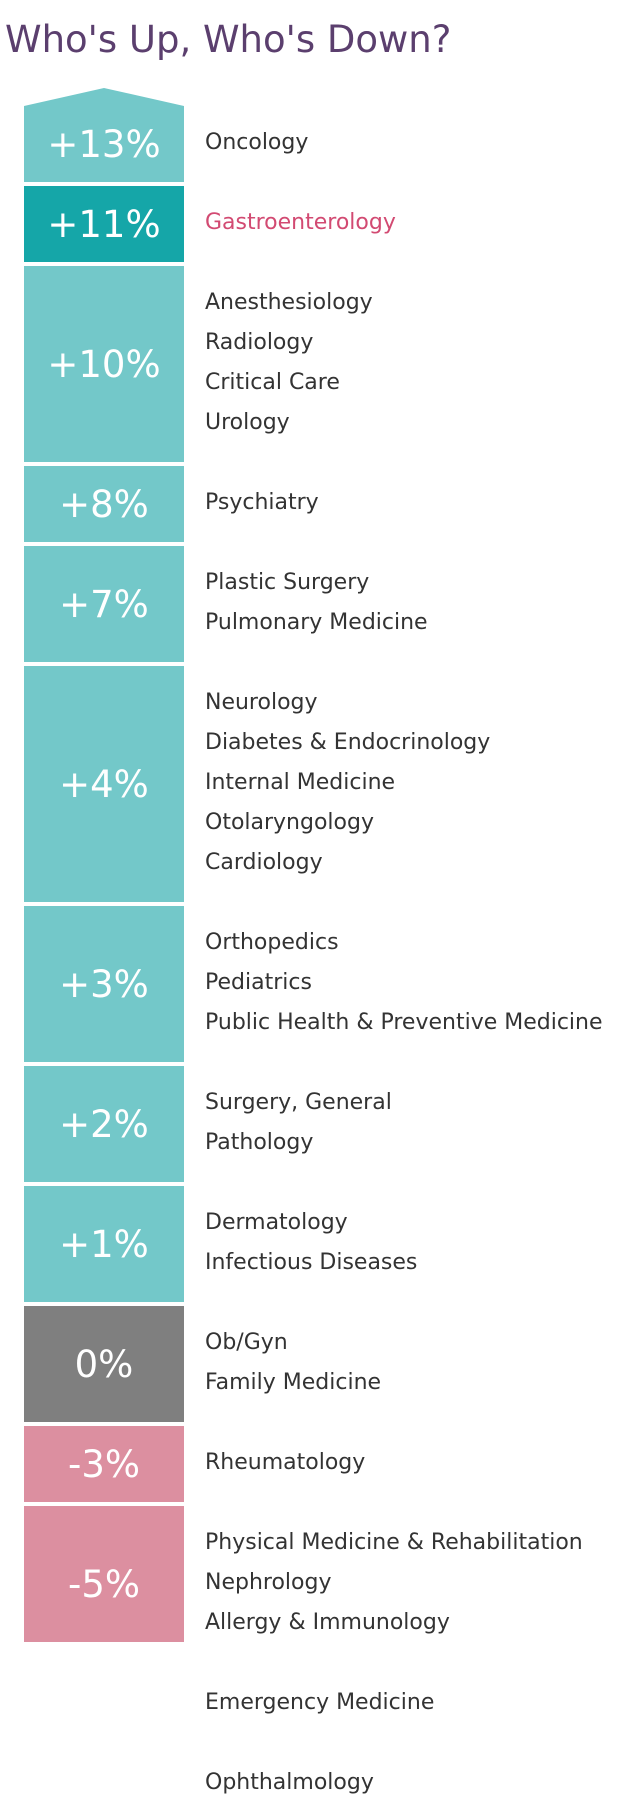 This screenshot has width=640, height=1795. Describe the element at coordinates (293, 1382) in the screenshot. I see `specialty-label: Family Medicine` at that location.